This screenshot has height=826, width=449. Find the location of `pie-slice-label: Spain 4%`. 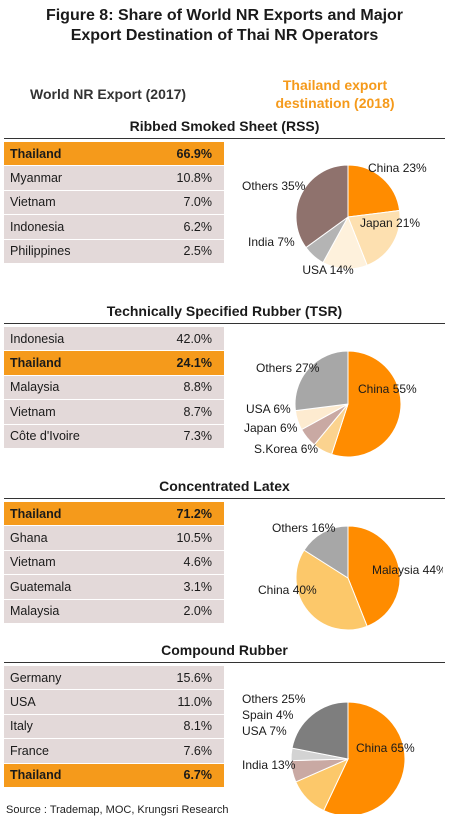

pie-slice-label: Spain 4% is located at coordinates (268, 715).